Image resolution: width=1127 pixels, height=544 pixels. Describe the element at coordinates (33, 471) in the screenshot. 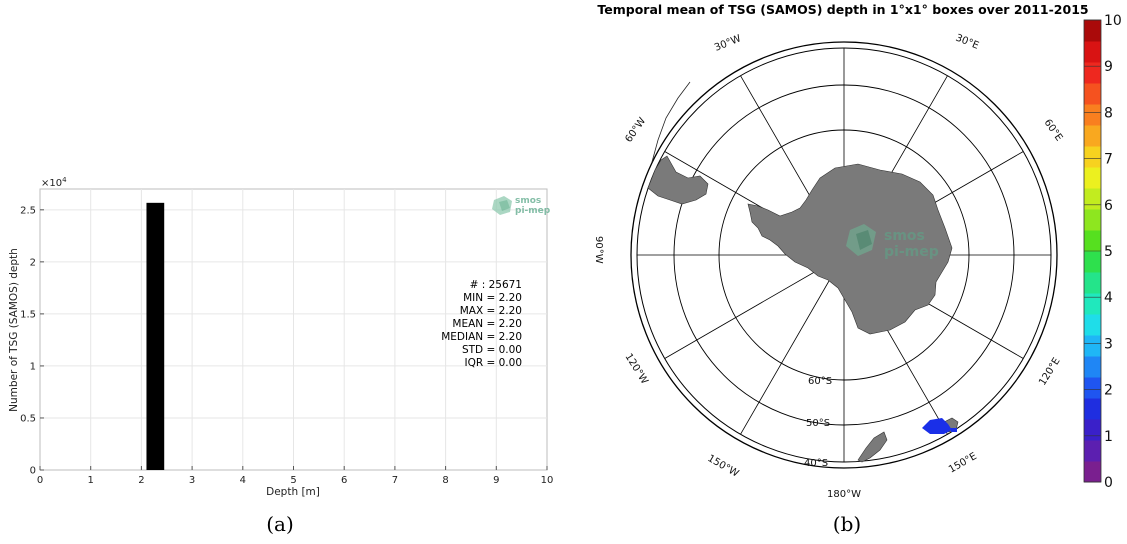

I see `y-tick-label: 0` at that location.